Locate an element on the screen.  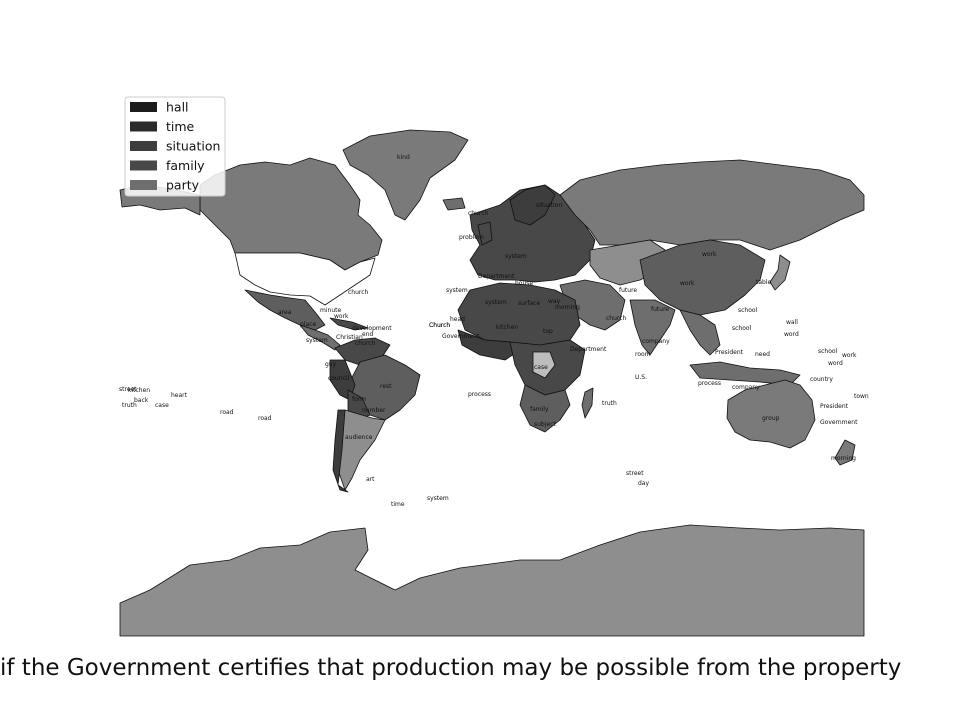
region-label: area is located at coordinates (285, 312).